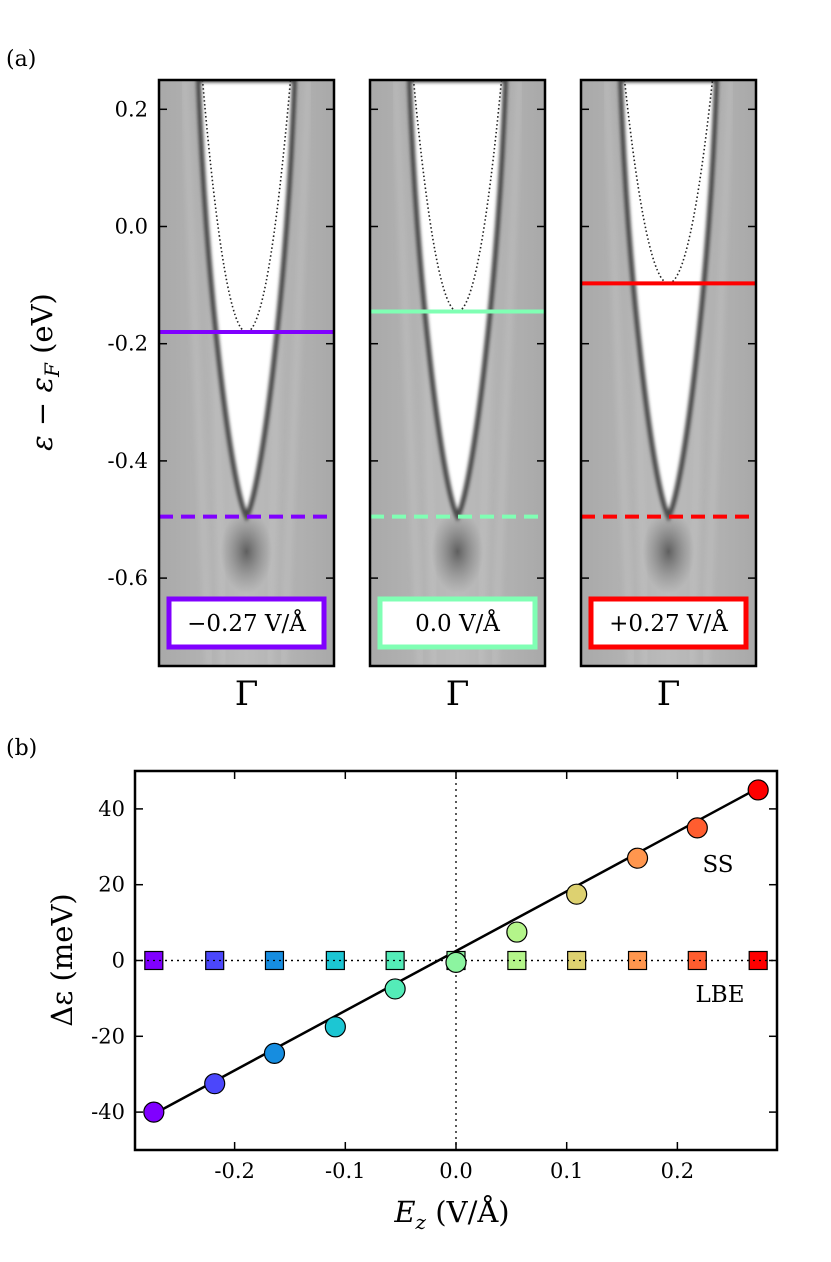 The width and height of the screenshot is (831, 1262). I want to click on band-panel: +0.27 V/Å Γ, so click(668, 396).